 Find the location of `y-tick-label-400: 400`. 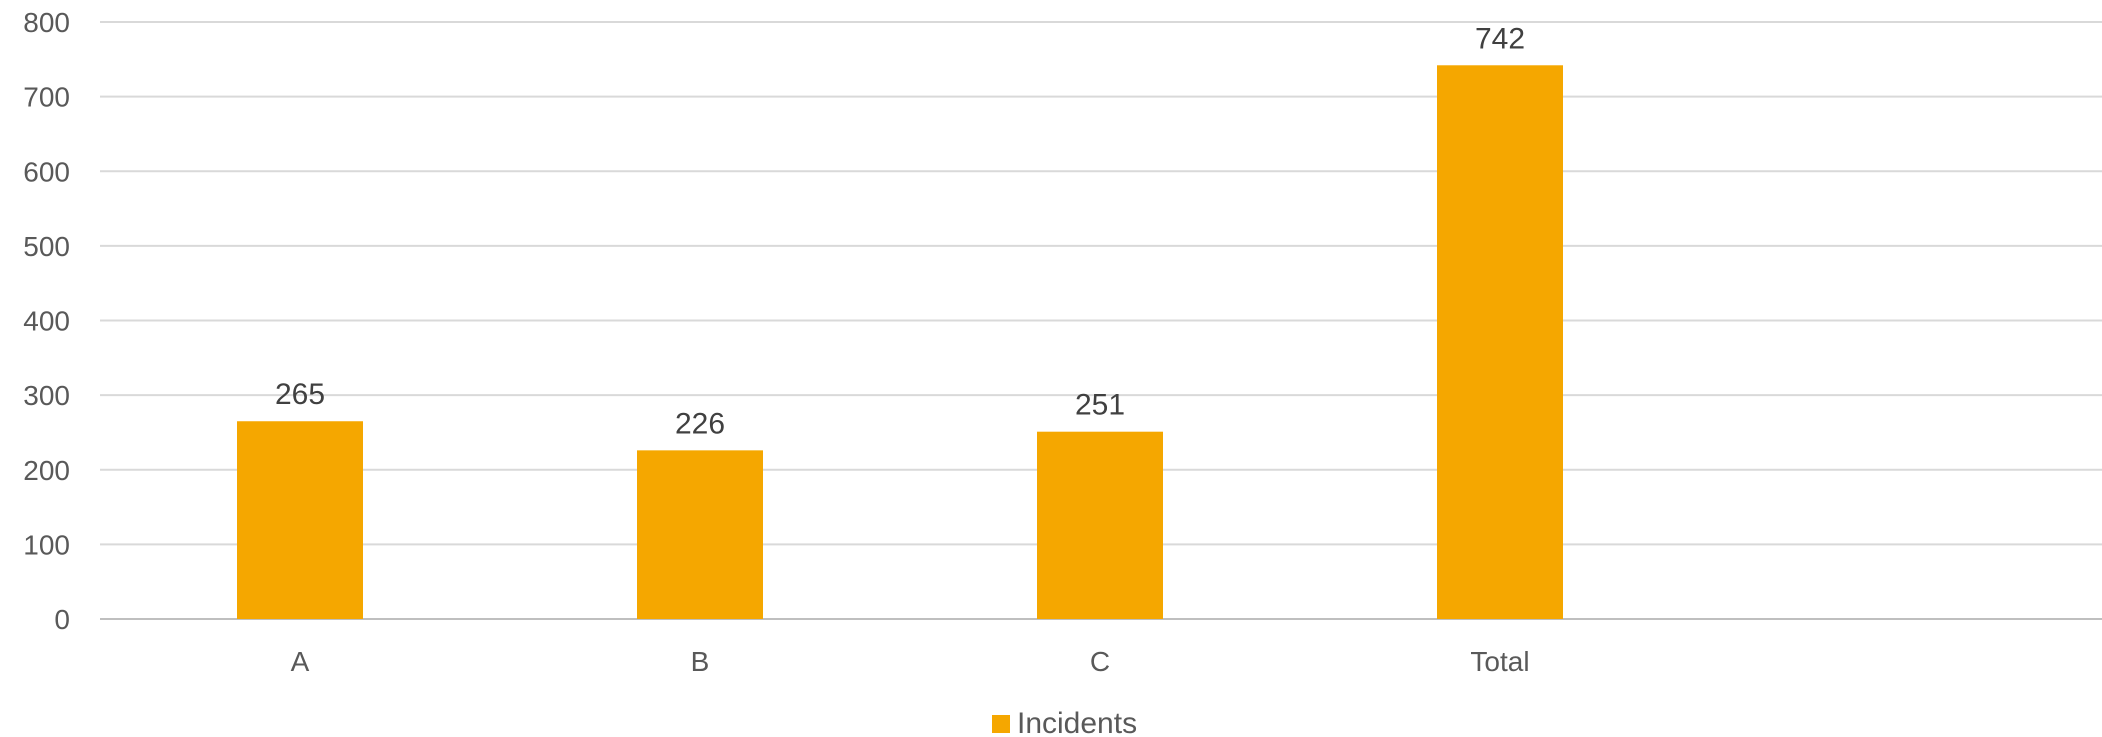

y-tick-label-400: 400 is located at coordinates (46, 321).